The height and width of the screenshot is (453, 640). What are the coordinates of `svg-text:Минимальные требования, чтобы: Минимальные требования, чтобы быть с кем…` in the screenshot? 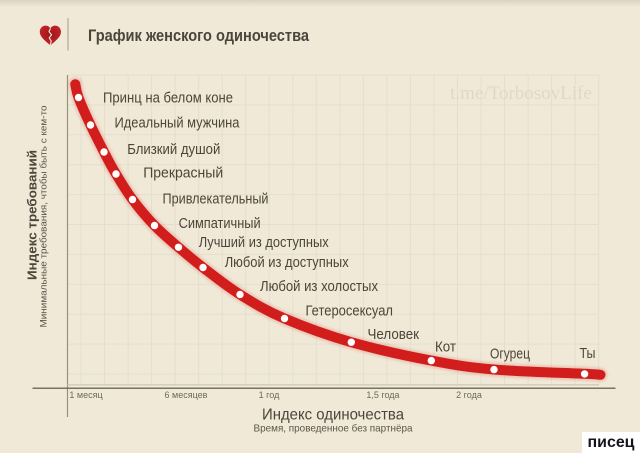 It's located at (44, 217).